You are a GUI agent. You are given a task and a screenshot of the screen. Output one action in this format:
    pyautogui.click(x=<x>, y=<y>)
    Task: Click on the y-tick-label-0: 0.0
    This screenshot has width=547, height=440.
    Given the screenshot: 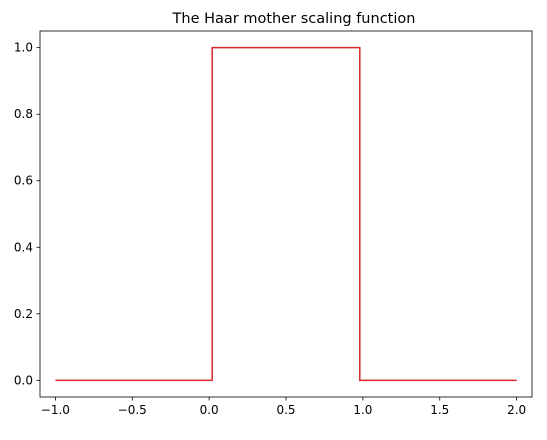 What is the action you would take?
    pyautogui.click(x=23, y=380)
    